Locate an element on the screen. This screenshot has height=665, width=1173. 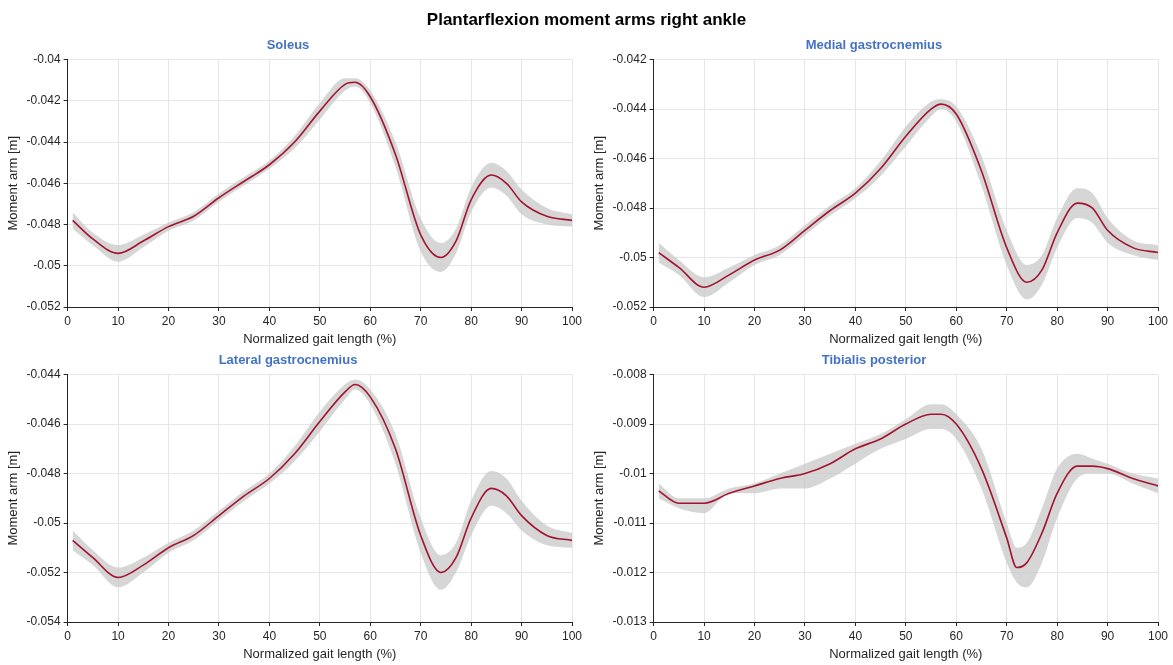
y-tick-label: -0.01 is located at coordinates (633, 472).